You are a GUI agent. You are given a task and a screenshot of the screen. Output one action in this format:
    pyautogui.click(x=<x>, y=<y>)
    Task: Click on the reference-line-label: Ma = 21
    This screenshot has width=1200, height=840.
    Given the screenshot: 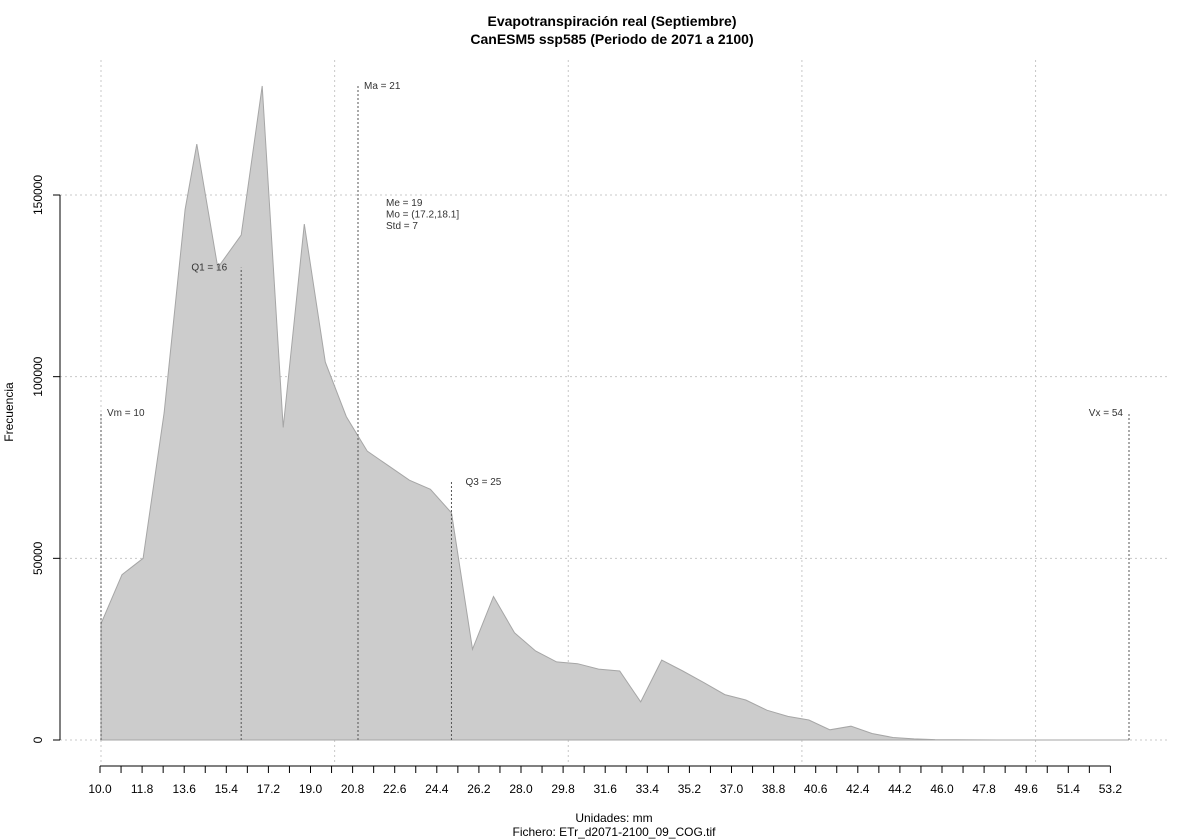 What is the action you would take?
    pyautogui.click(x=382, y=86)
    